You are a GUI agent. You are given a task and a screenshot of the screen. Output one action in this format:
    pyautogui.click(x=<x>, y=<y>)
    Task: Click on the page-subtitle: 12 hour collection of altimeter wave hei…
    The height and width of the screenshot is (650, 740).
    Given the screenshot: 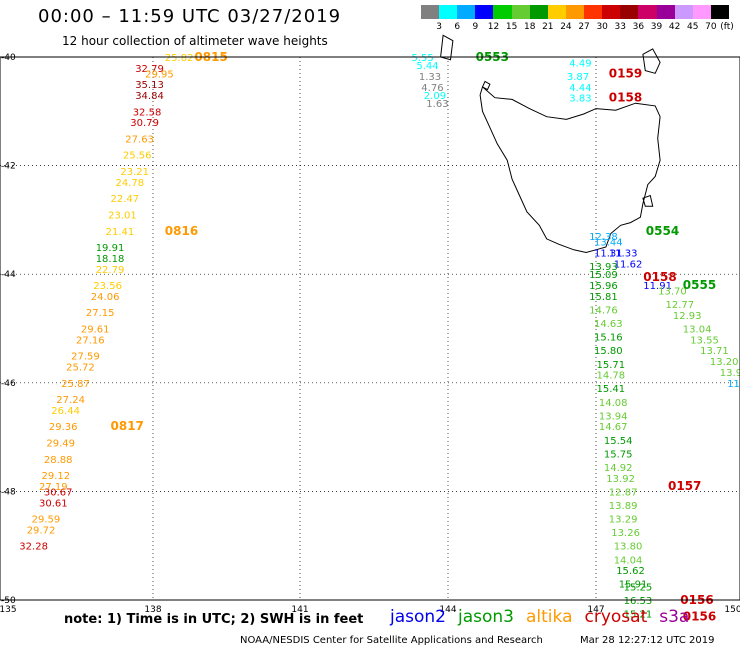 What is the action you would take?
    pyautogui.click(x=195, y=41)
    